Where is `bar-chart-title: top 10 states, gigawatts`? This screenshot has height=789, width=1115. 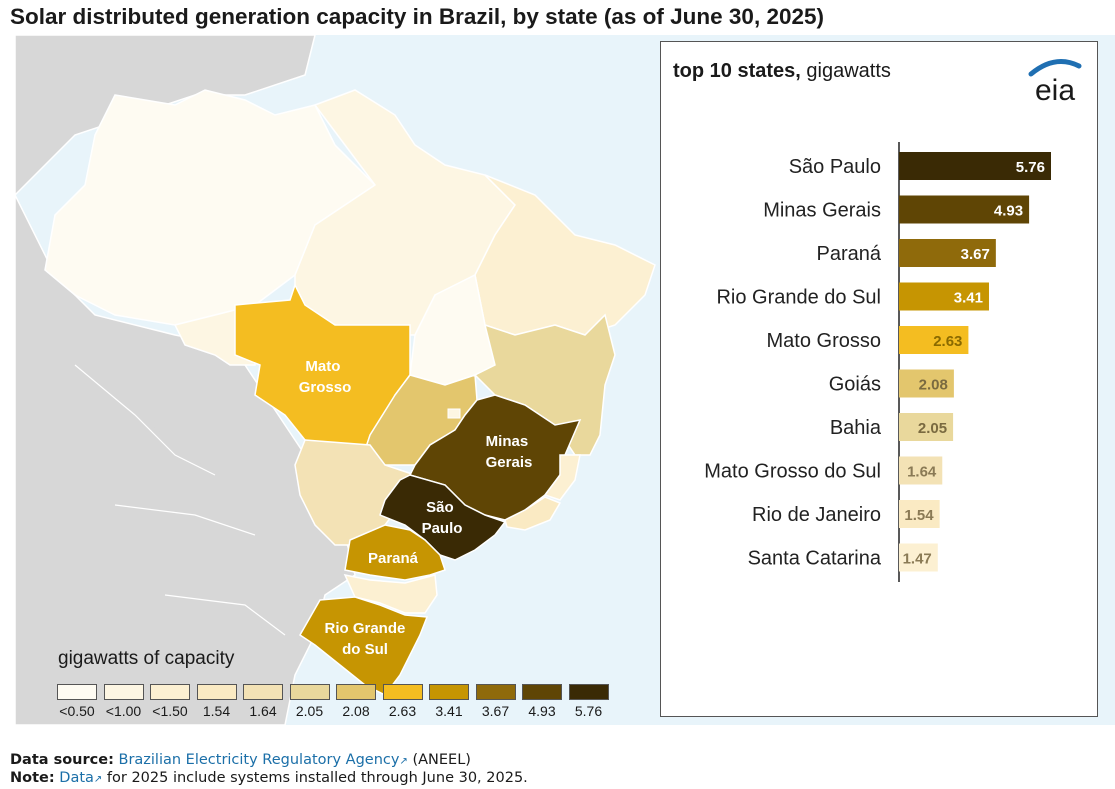 bar-chart-title: top 10 states, gigawatts is located at coordinates (782, 71).